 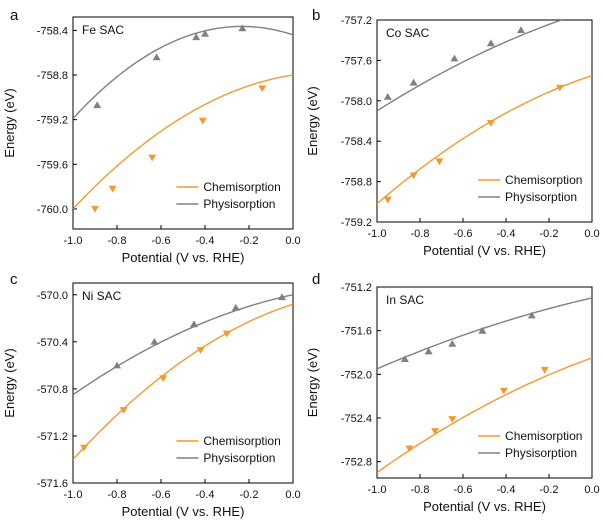 I want to click on panel-label: c, so click(x=14, y=279).